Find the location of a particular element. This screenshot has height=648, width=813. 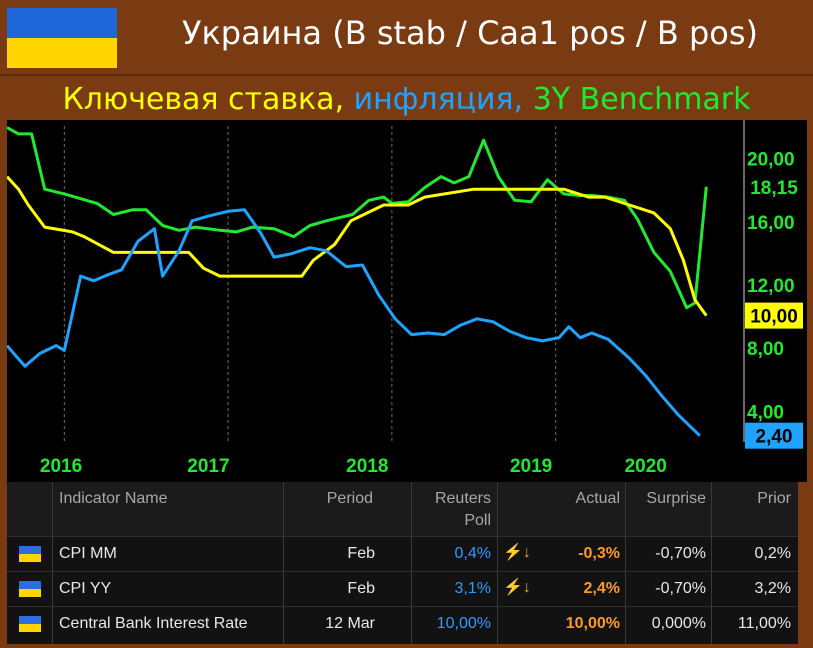

indicator-name: Central Bank Interest Rate is located at coordinates (153, 623).